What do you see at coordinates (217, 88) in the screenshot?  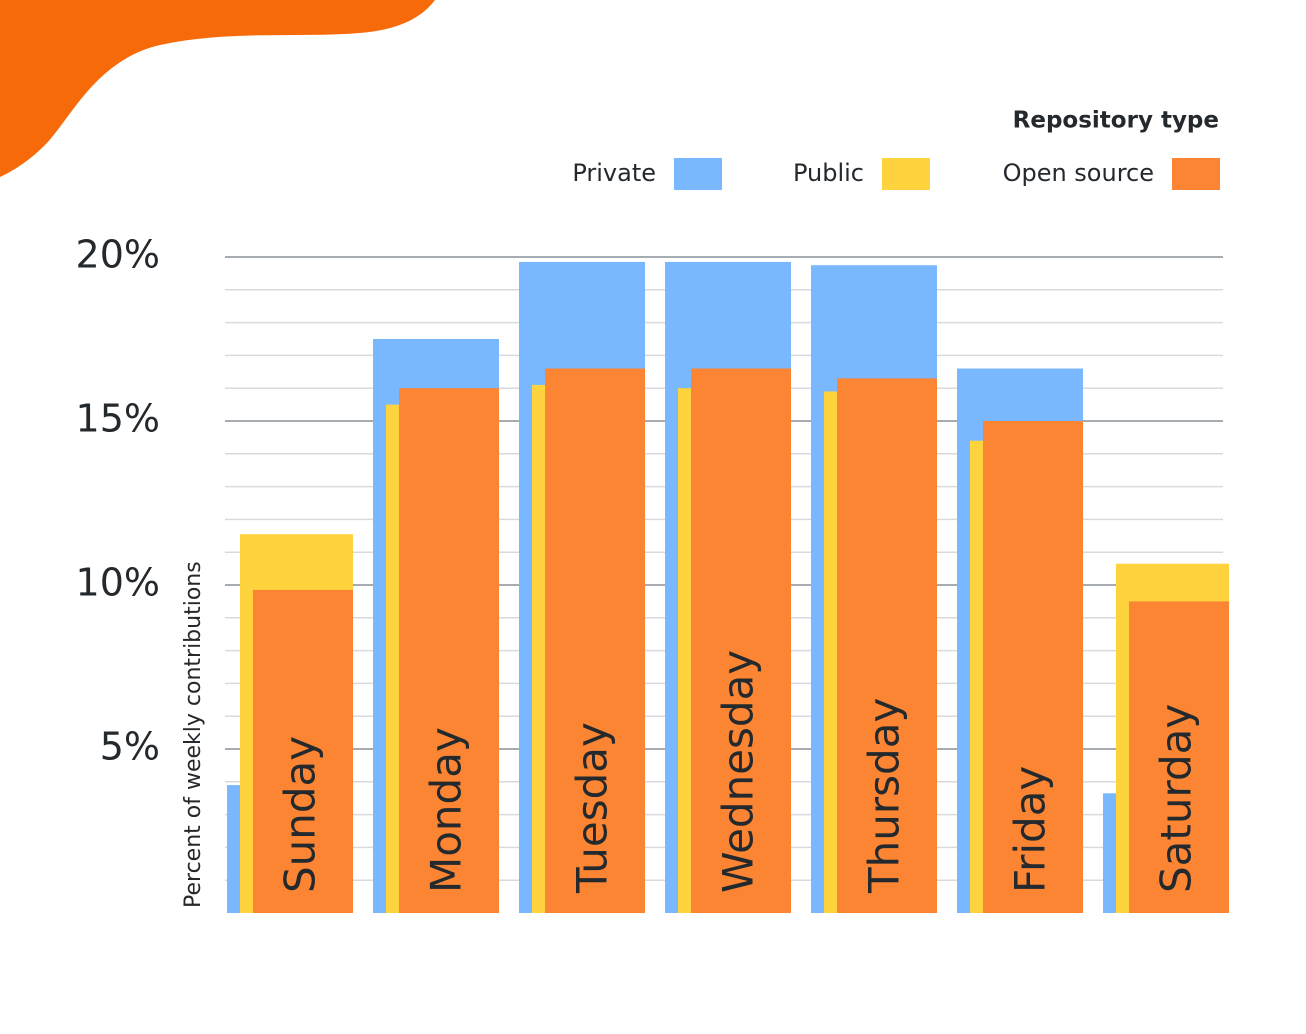 I see `decoration-blob` at bounding box center [217, 88].